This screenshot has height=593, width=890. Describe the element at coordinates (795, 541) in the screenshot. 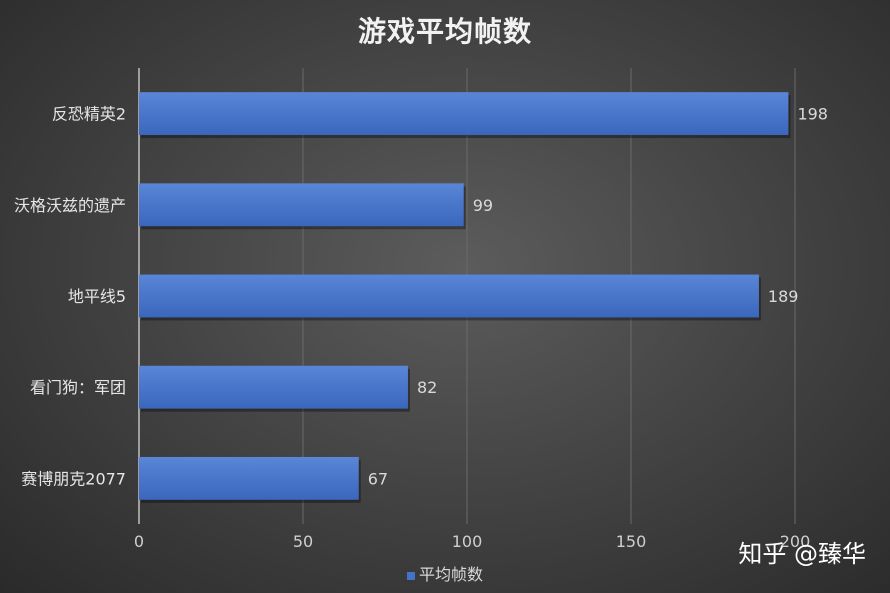

I see `x-tick-label: 200` at that location.